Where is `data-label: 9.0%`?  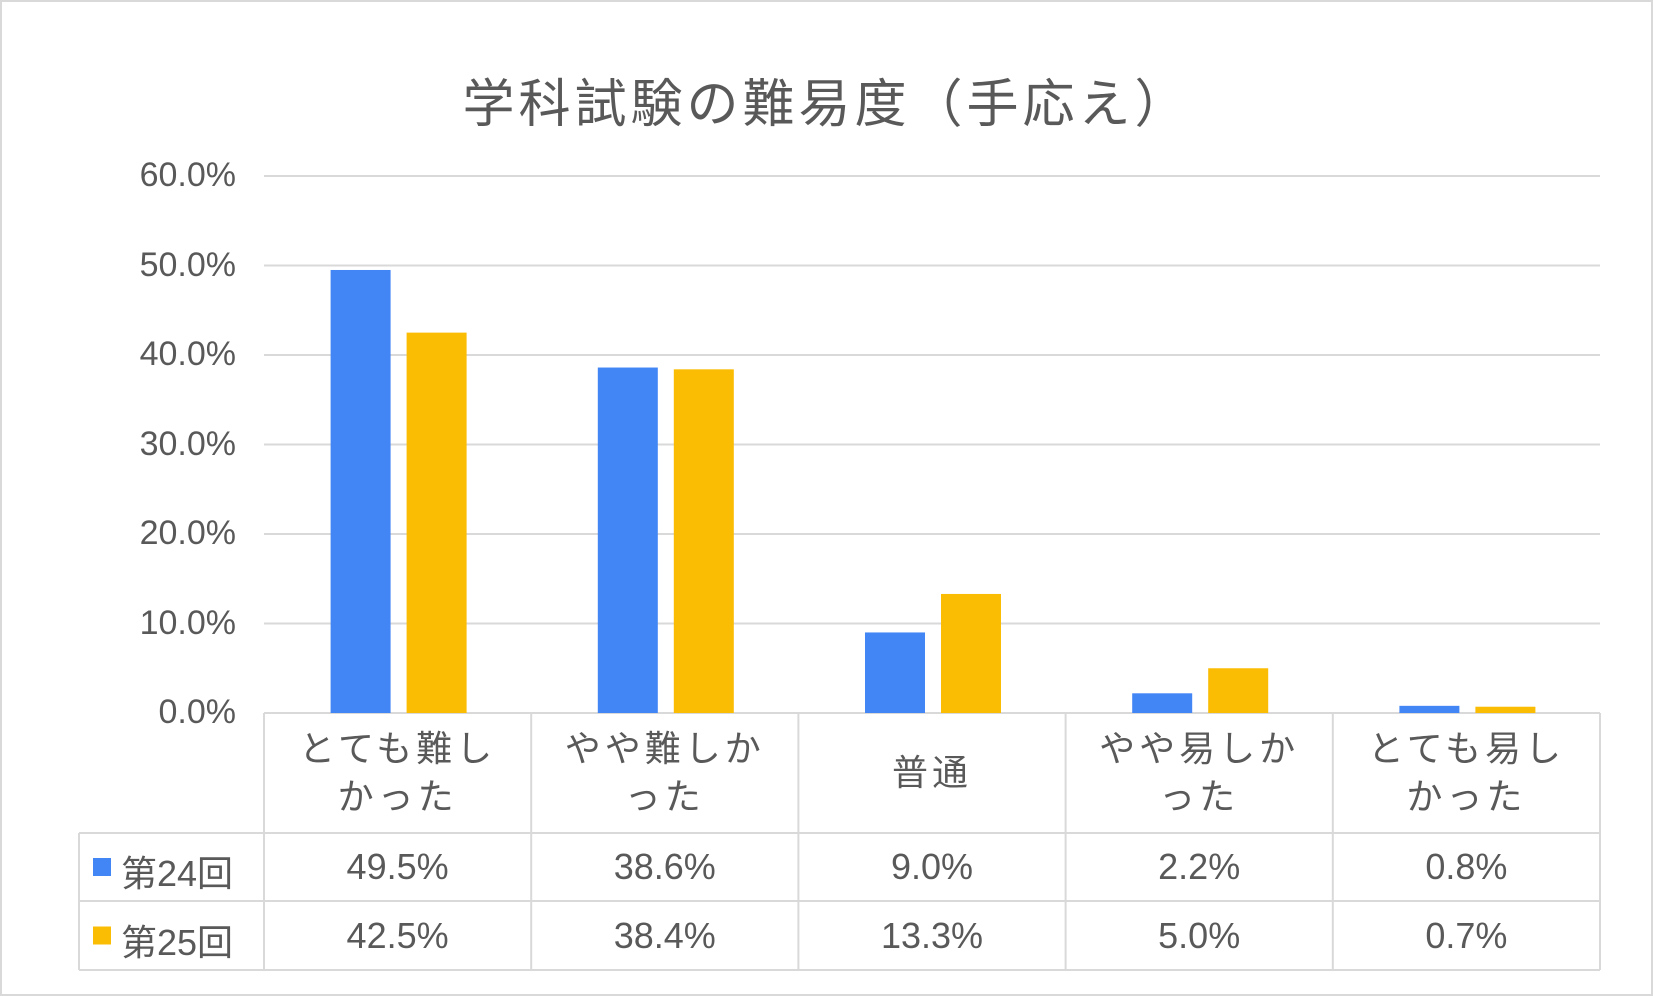 data-label: 9.0% is located at coordinates (932, 866).